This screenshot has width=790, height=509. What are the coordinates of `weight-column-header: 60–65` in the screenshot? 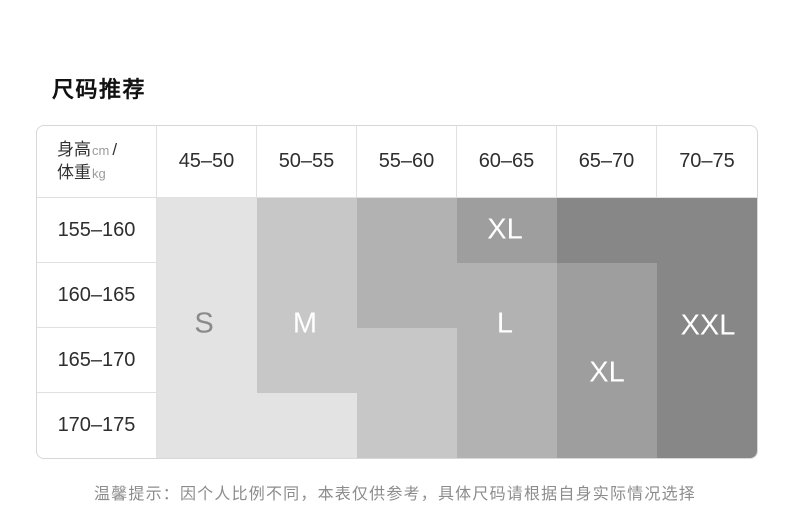 It's located at (507, 162).